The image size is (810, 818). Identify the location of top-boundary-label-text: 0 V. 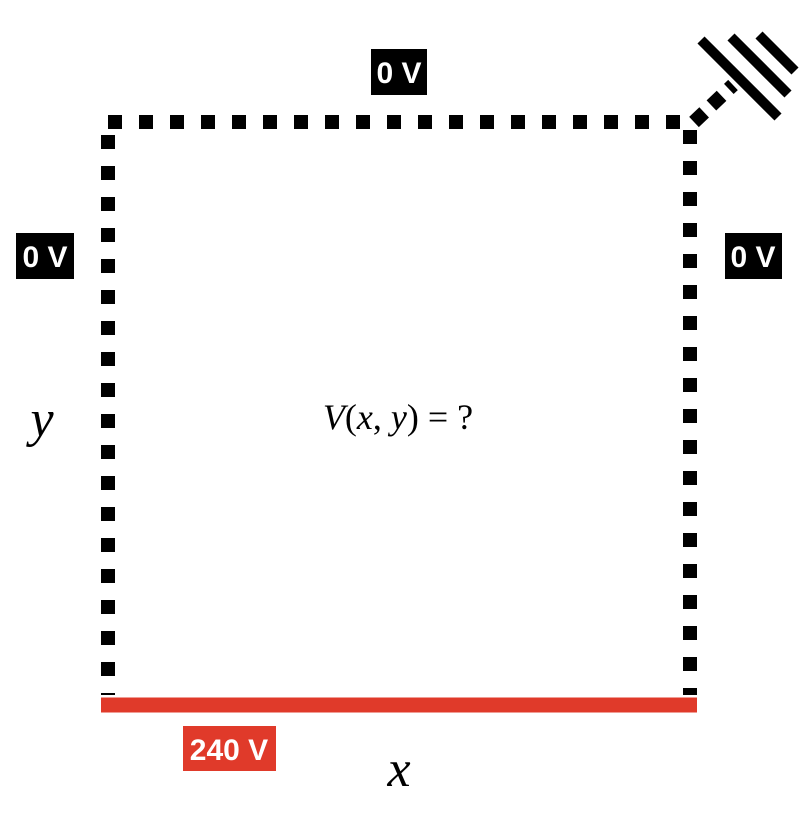
(398, 73).